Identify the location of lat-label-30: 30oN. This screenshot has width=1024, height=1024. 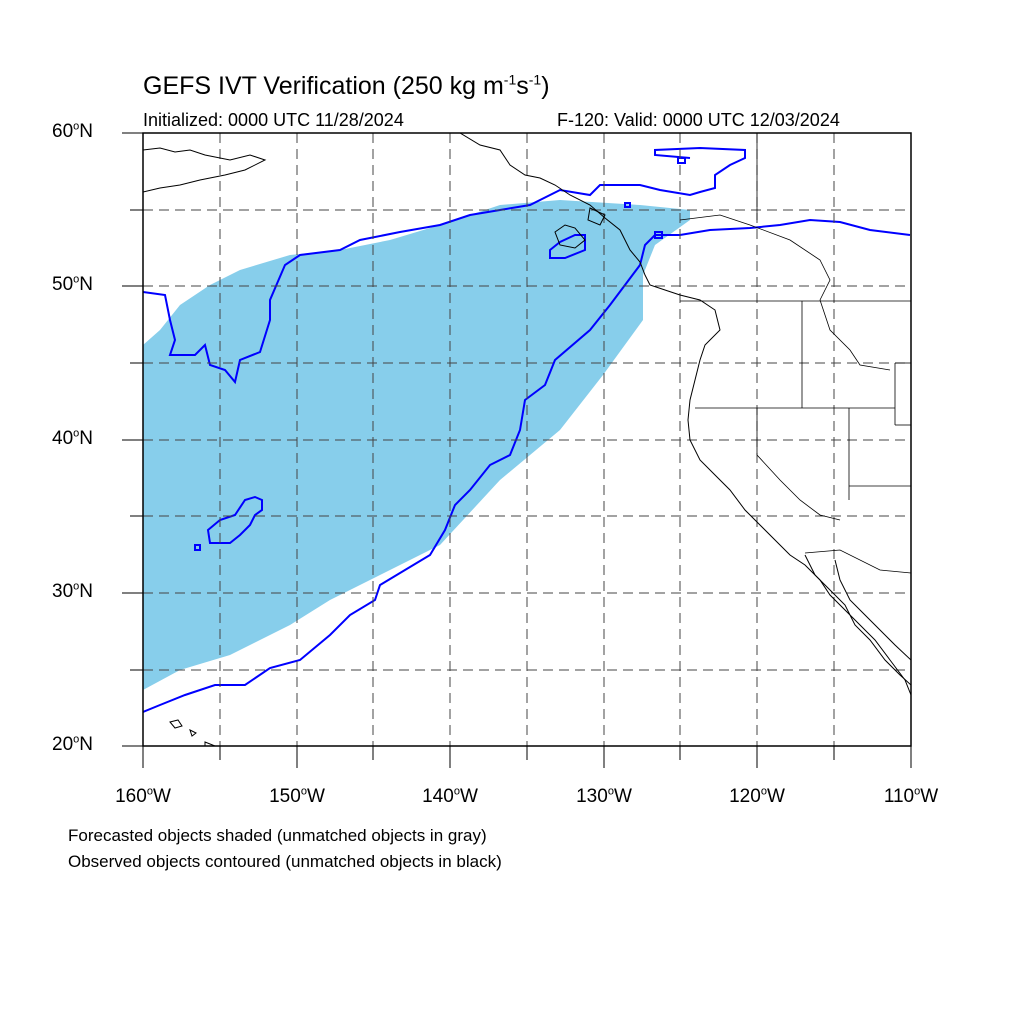
(72, 591).